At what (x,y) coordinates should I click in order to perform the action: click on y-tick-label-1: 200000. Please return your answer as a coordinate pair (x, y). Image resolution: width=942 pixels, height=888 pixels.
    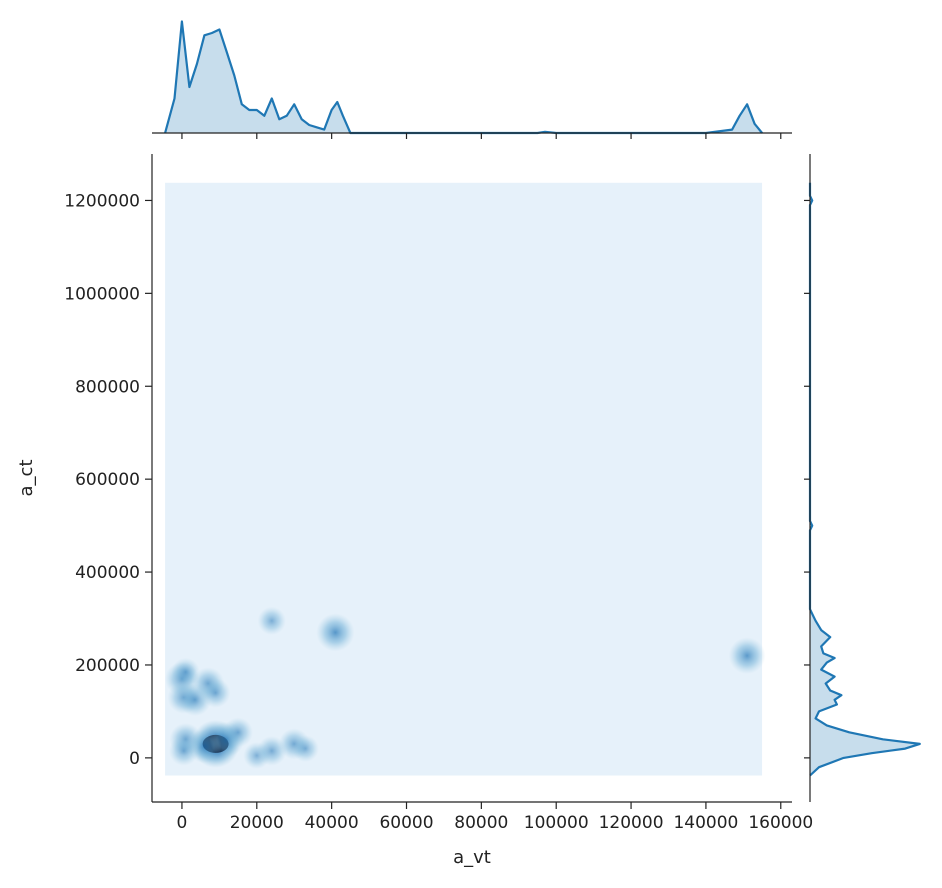
    Looking at the image, I should click on (107, 666).